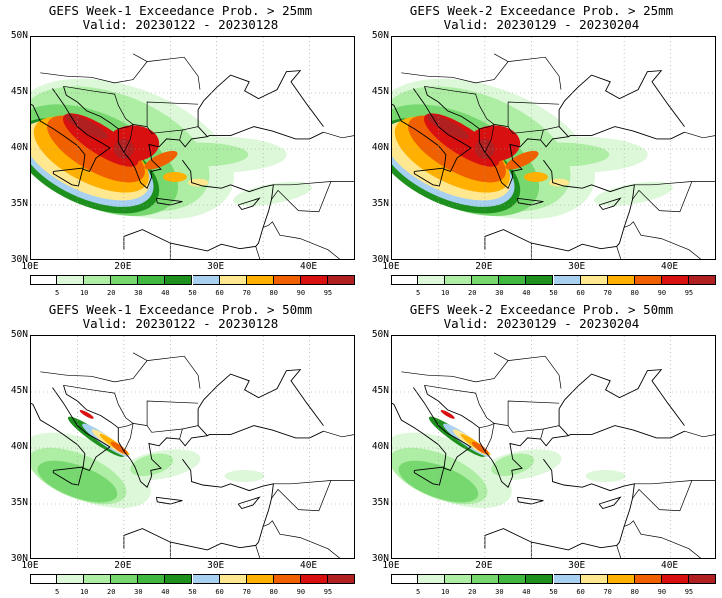 The height and width of the screenshot is (598, 722). What do you see at coordinates (662, 592) in the screenshot?
I see `color-bar-label: 90` at bounding box center [662, 592].